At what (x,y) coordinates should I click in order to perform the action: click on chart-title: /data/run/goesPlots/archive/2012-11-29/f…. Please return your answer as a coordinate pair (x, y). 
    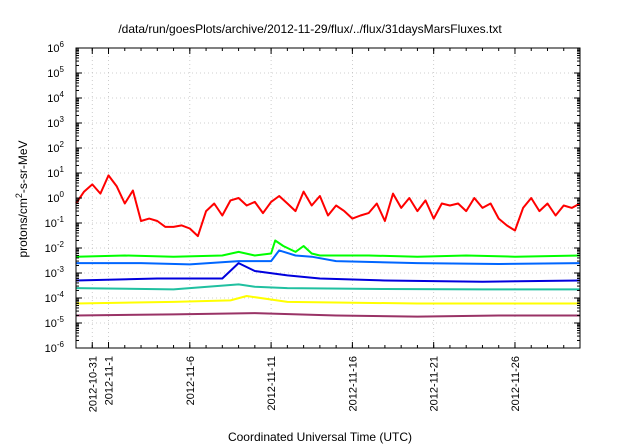
    Looking at the image, I should click on (310, 29).